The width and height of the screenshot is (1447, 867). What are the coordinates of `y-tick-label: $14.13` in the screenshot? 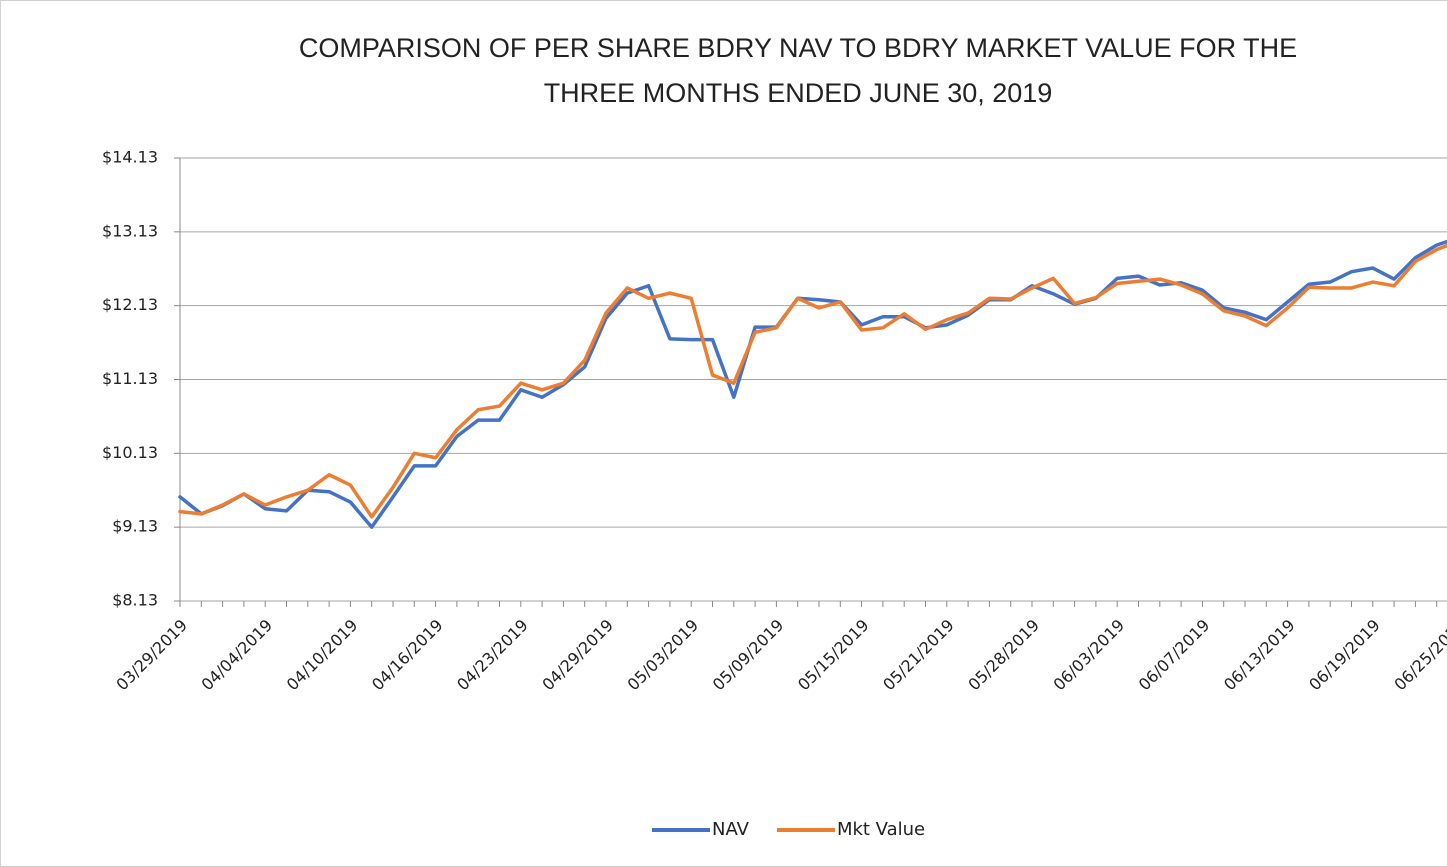 It's located at (130, 157).